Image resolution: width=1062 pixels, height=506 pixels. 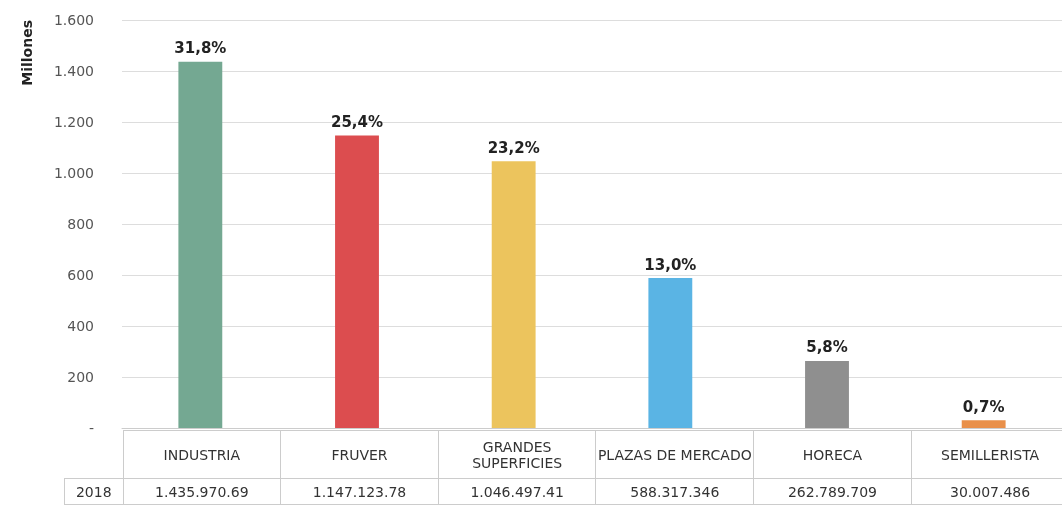 I want to click on annotation: 31,8%, so click(x=200, y=48).